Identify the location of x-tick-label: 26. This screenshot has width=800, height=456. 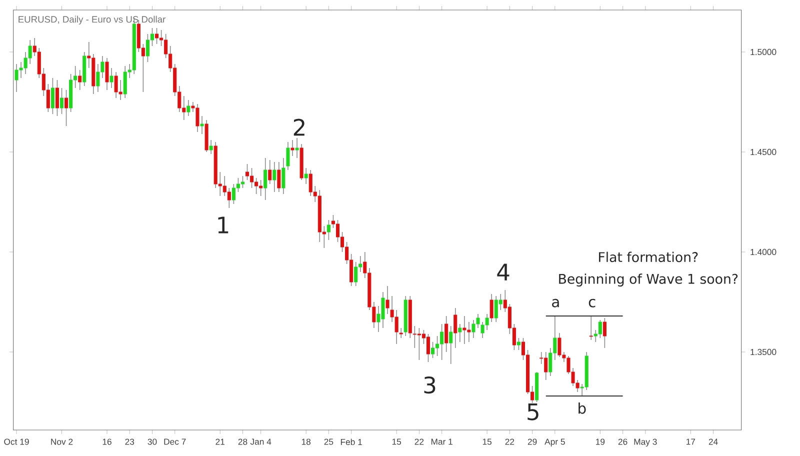
(623, 441).